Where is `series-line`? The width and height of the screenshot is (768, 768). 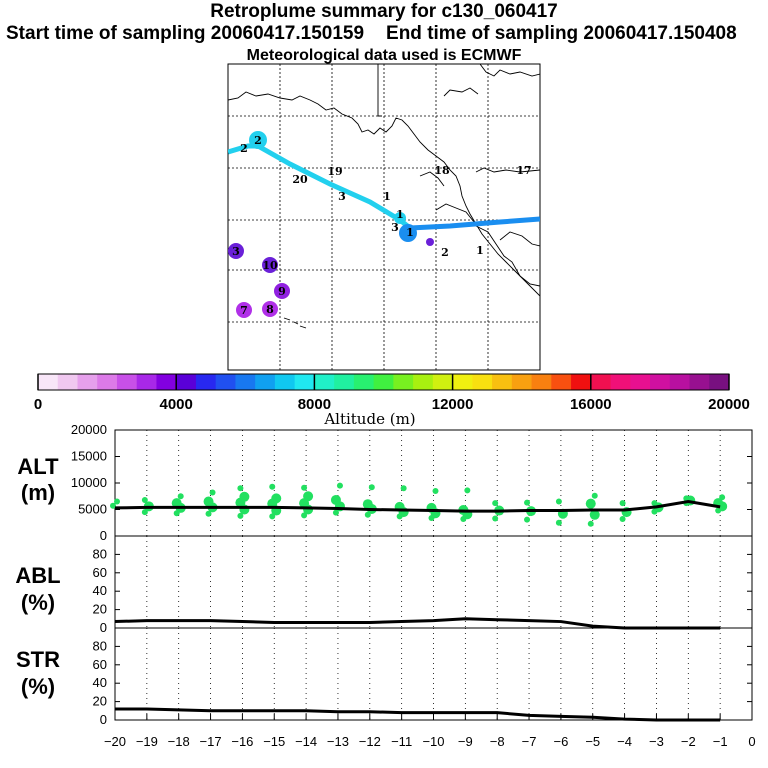 series-line is located at coordinates (418, 714).